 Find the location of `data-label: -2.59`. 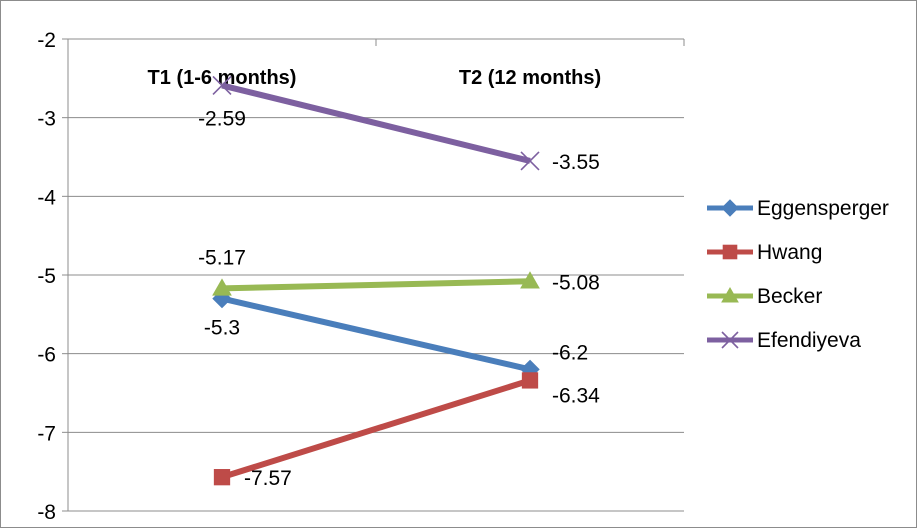

data-label: -2.59 is located at coordinates (222, 118).